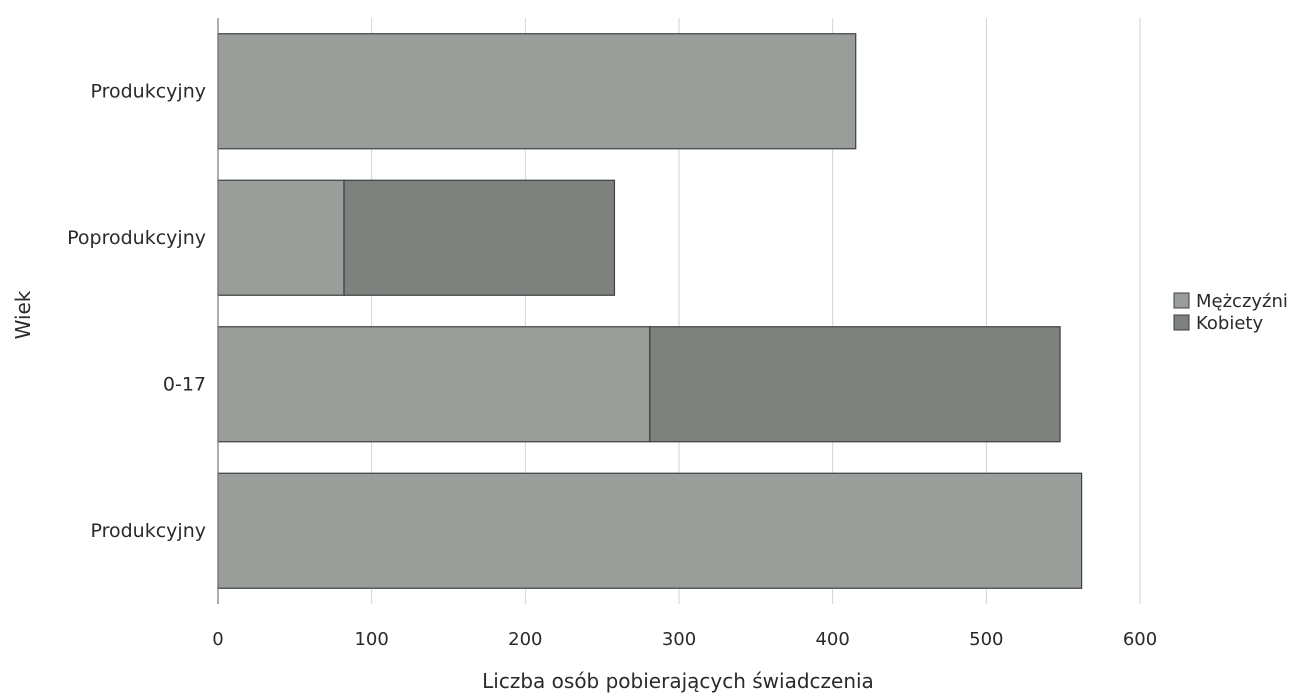 The image size is (1308, 698). Describe the element at coordinates (1229, 323) in the screenshot. I see `legend-label: Kobiety` at that location.